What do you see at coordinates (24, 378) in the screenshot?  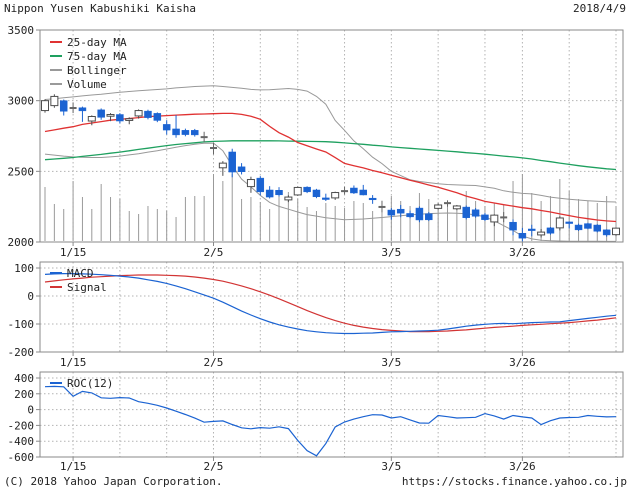 I see `y-tick-label: 400` at bounding box center [24, 378].